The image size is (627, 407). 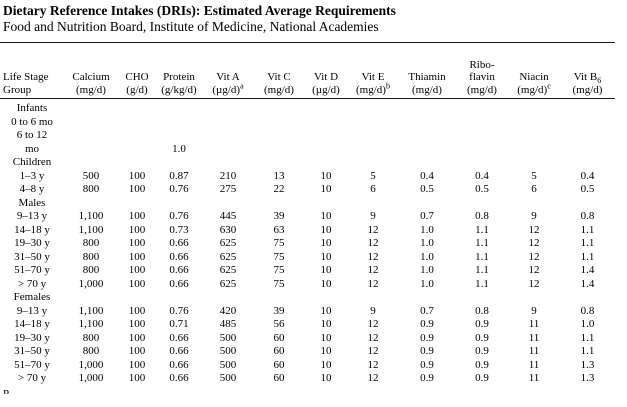 What do you see at coordinates (307, 339) in the screenshot?
I see `table-row: 19–30 y 800 100 0.66 500 60 10 12 0.9 0.9 11 1.1` at bounding box center [307, 339].